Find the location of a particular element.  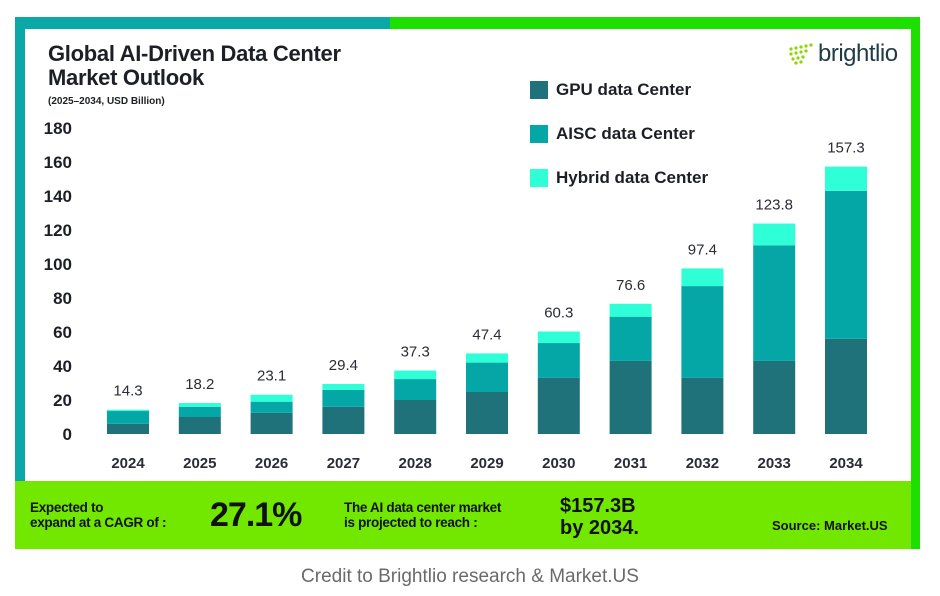

y-tick-label: 80 is located at coordinates (62, 298).